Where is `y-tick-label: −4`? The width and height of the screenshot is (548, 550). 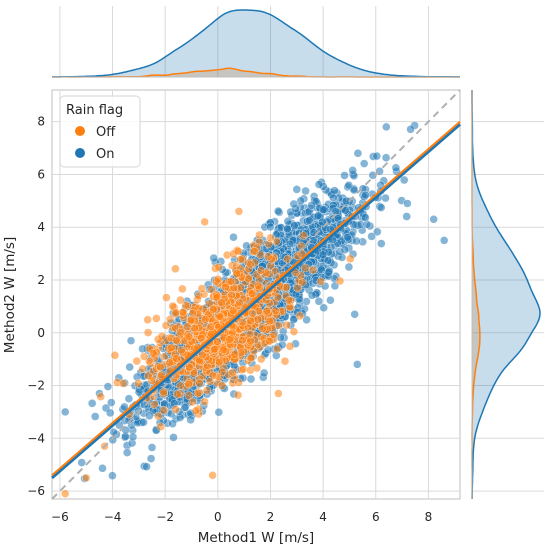
y-tick-label: −4 is located at coordinates (36, 438).